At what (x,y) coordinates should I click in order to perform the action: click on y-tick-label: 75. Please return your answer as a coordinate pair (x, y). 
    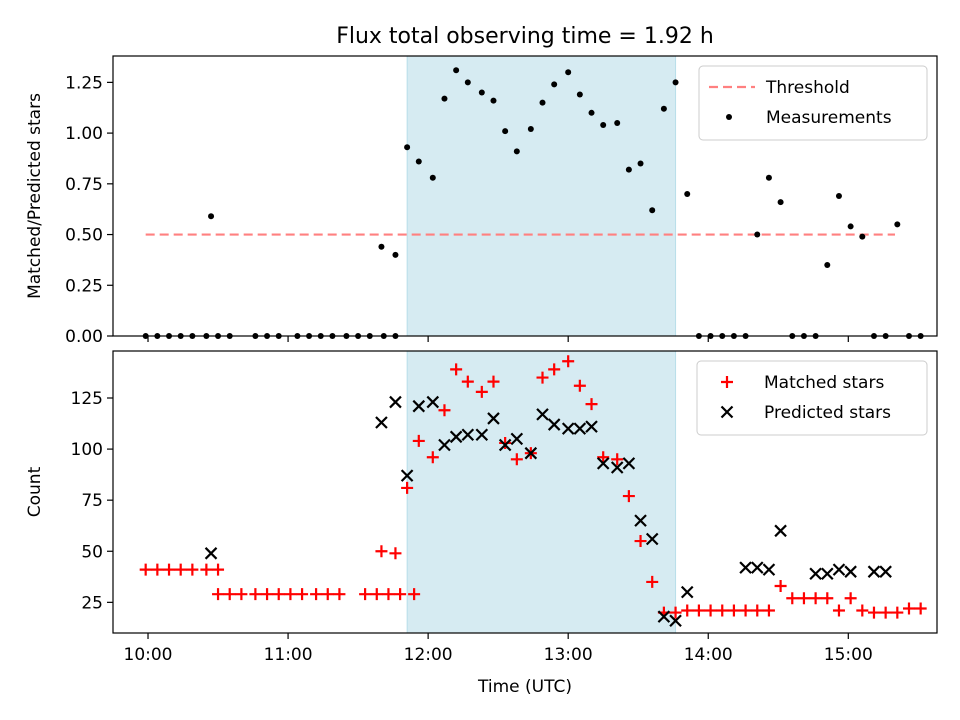
    Looking at the image, I should click on (92, 501).